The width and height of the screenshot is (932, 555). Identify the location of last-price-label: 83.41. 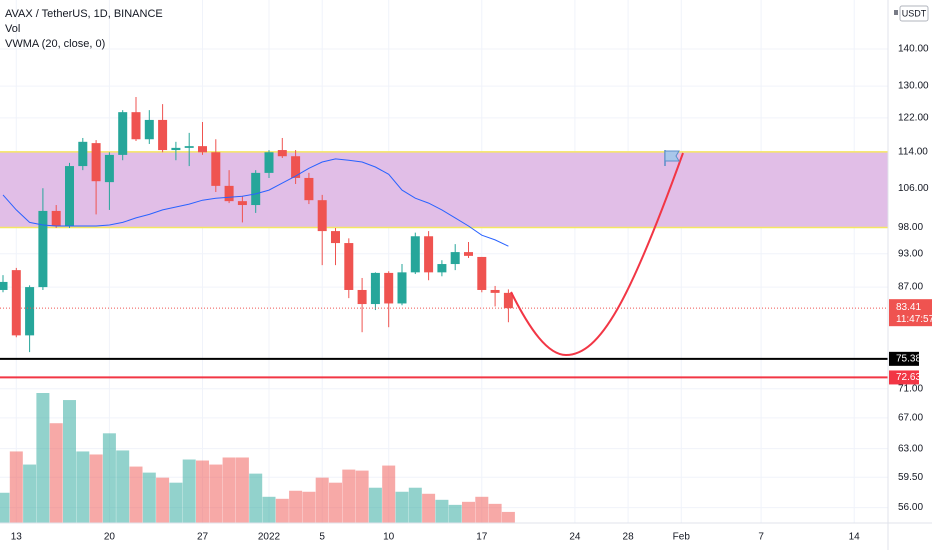
(908, 307).